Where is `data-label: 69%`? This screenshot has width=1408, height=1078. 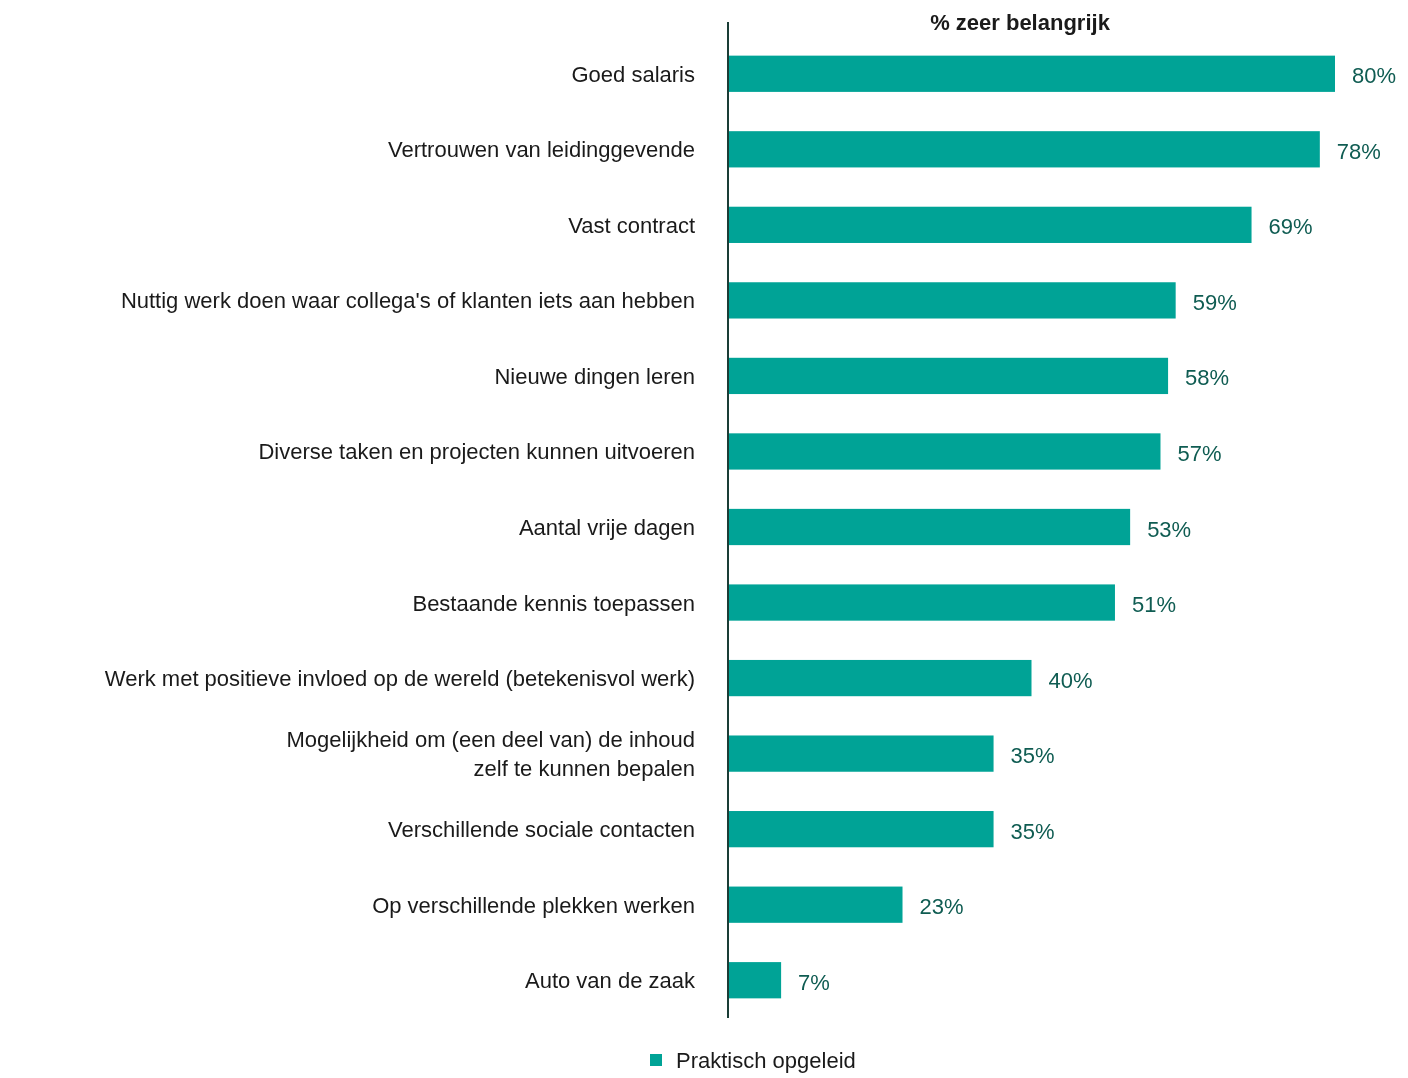
data-label: 69% is located at coordinates (1290, 227).